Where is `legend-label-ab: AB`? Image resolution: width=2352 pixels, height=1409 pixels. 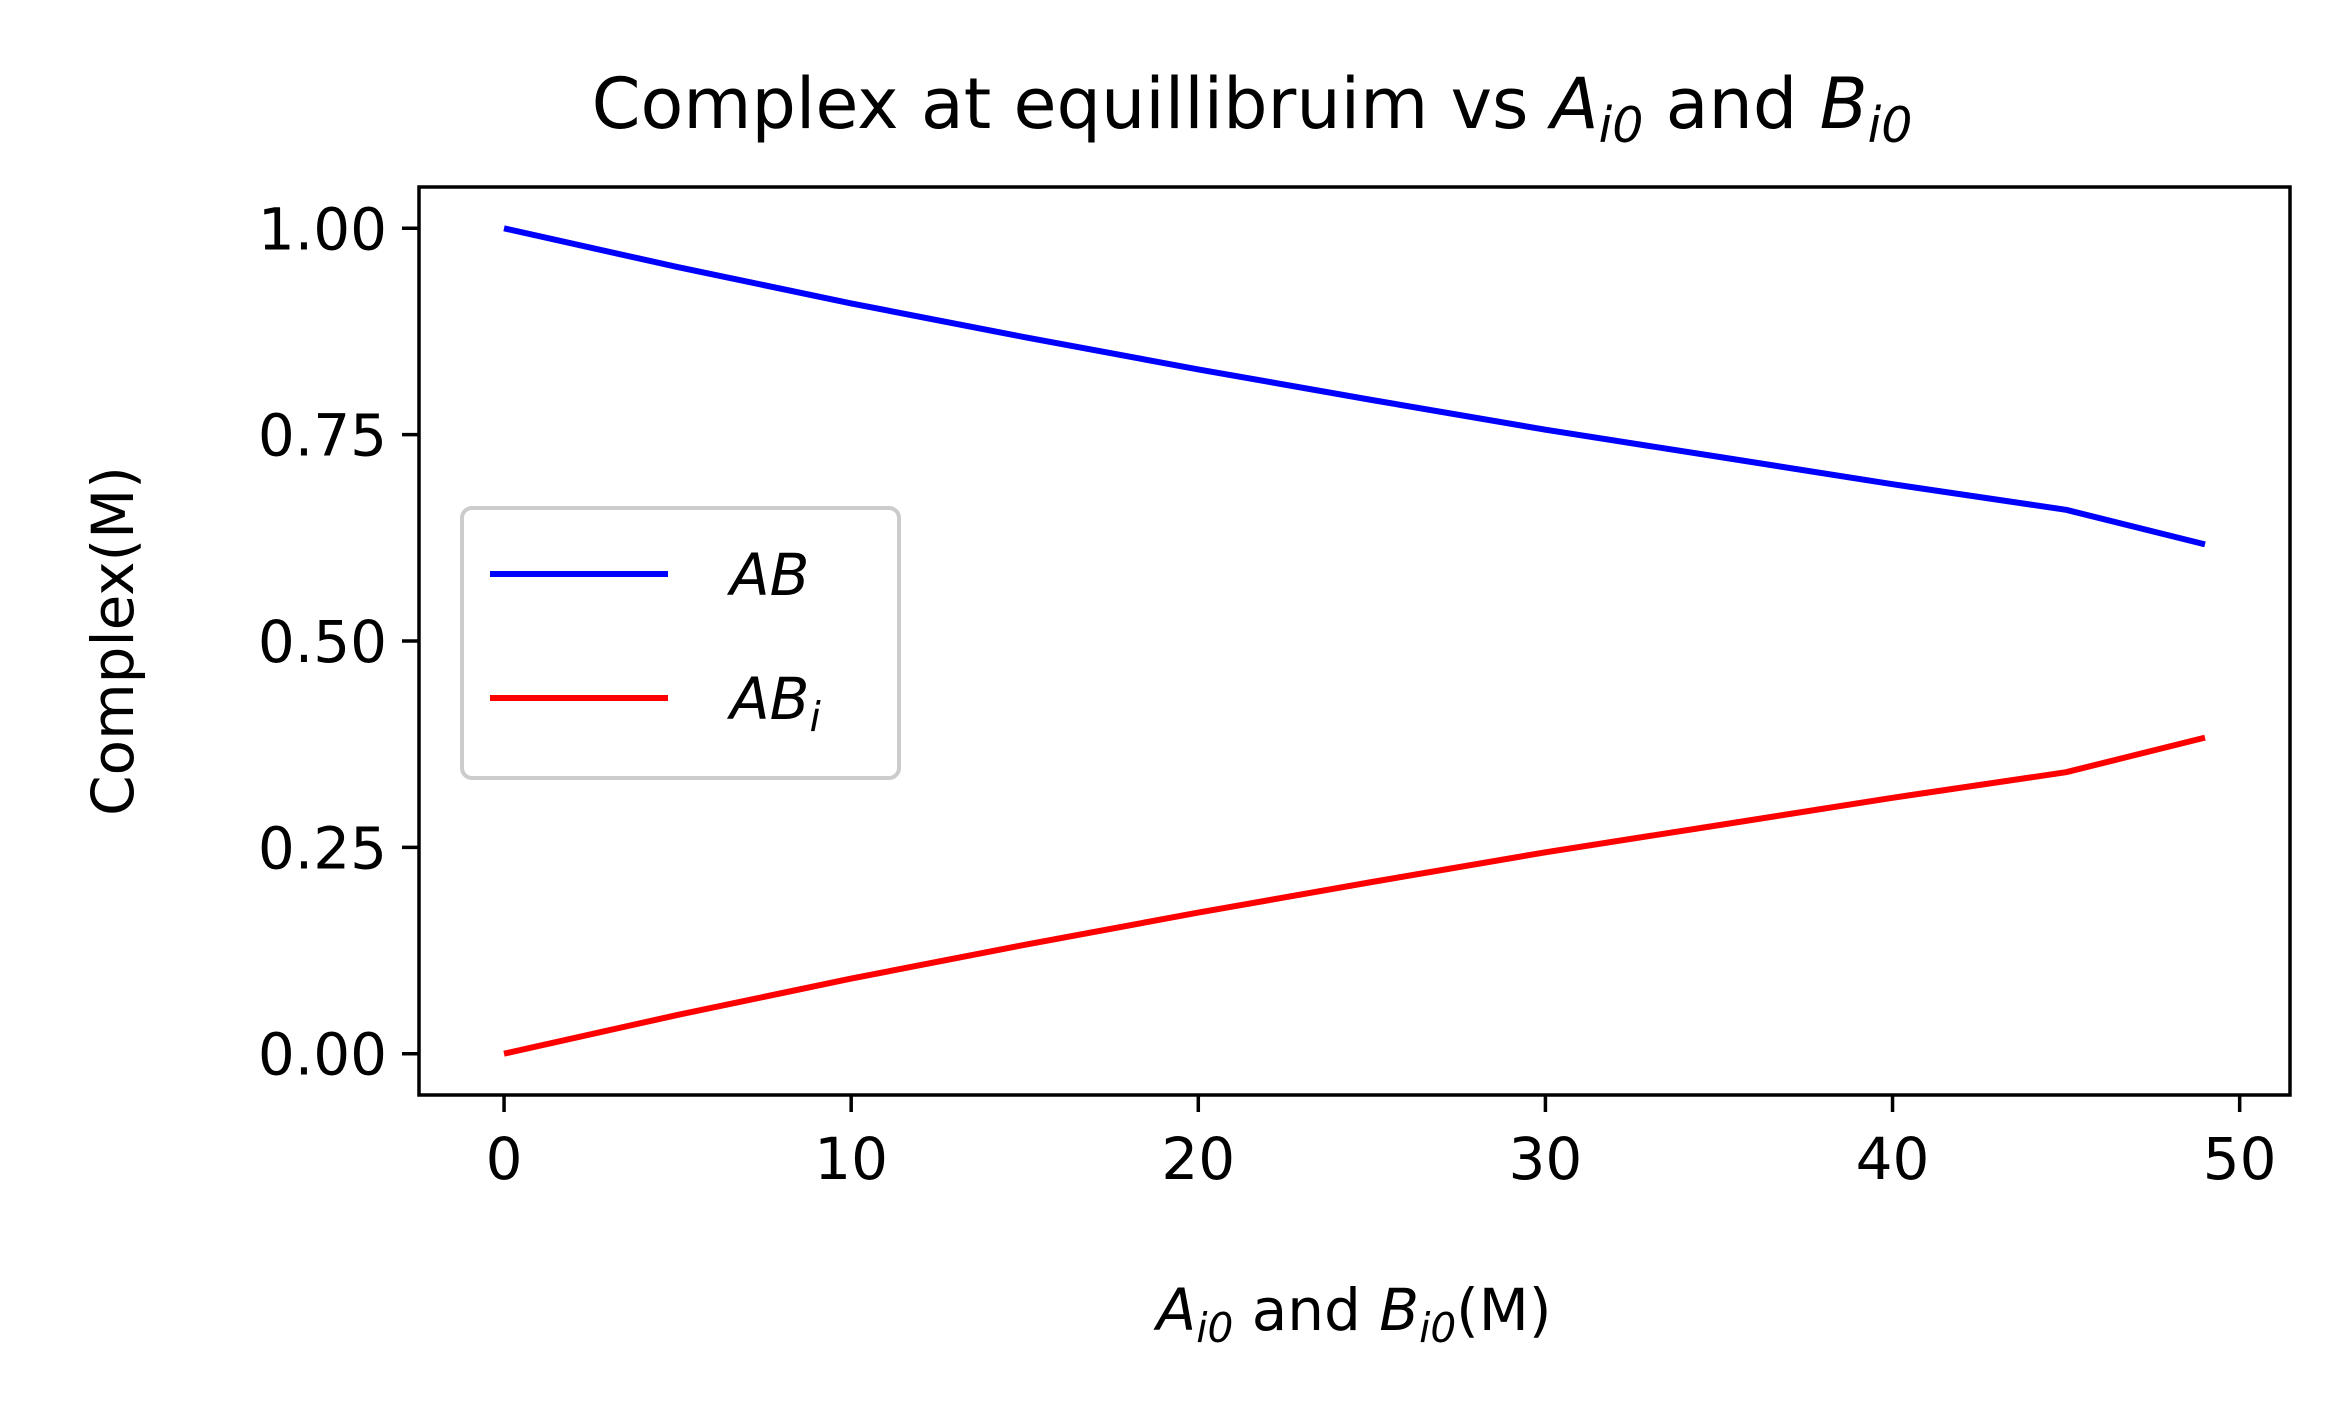 legend-label-ab: AB is located at coordinates (767, 575).